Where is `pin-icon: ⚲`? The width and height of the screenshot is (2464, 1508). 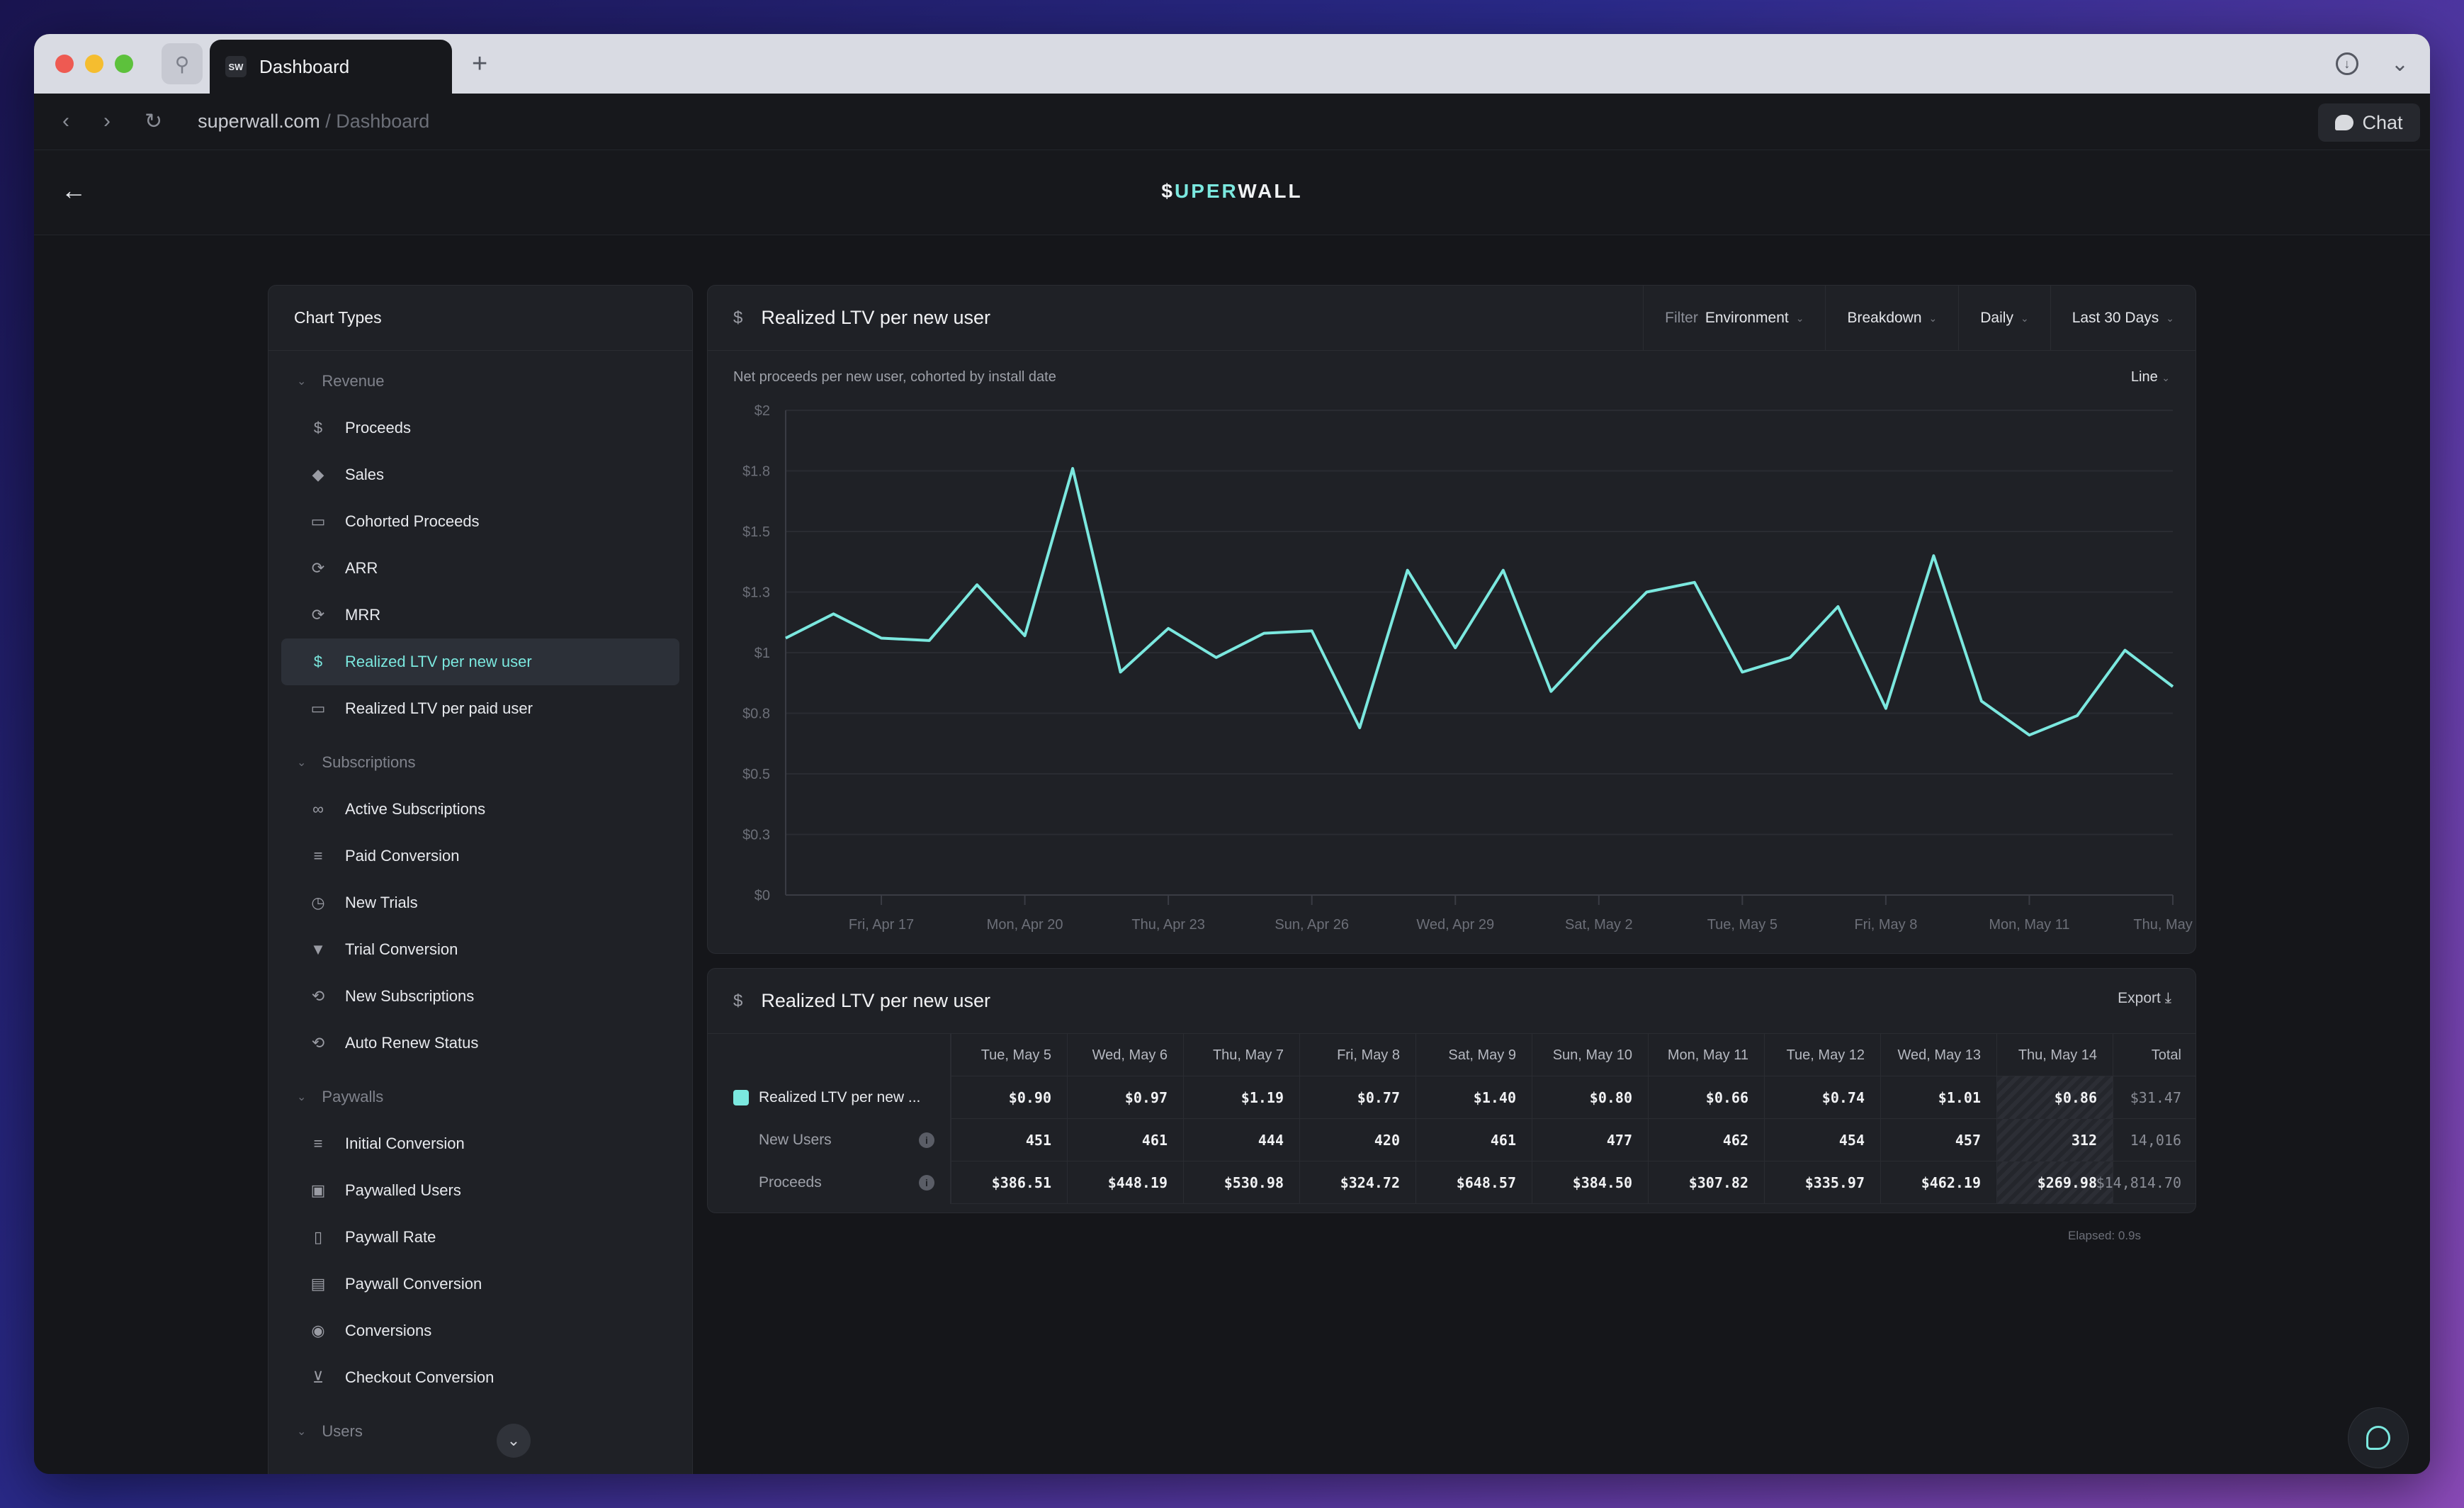
pin-icon: ⚲ is located at coordinates (182, 63).